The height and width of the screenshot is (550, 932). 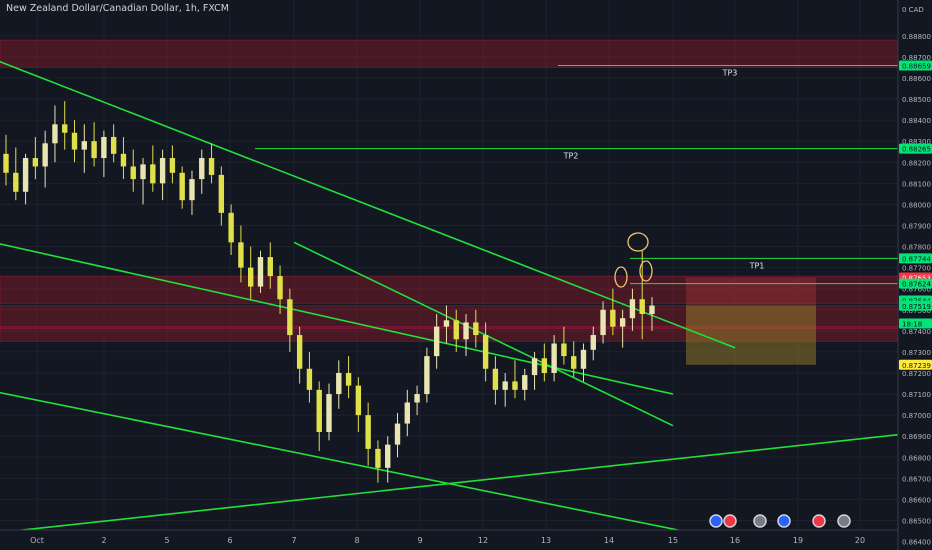 What do you see at coordinates (483, 334) in the screenshot?
I see `trendline` at bounding box center [483, 334].